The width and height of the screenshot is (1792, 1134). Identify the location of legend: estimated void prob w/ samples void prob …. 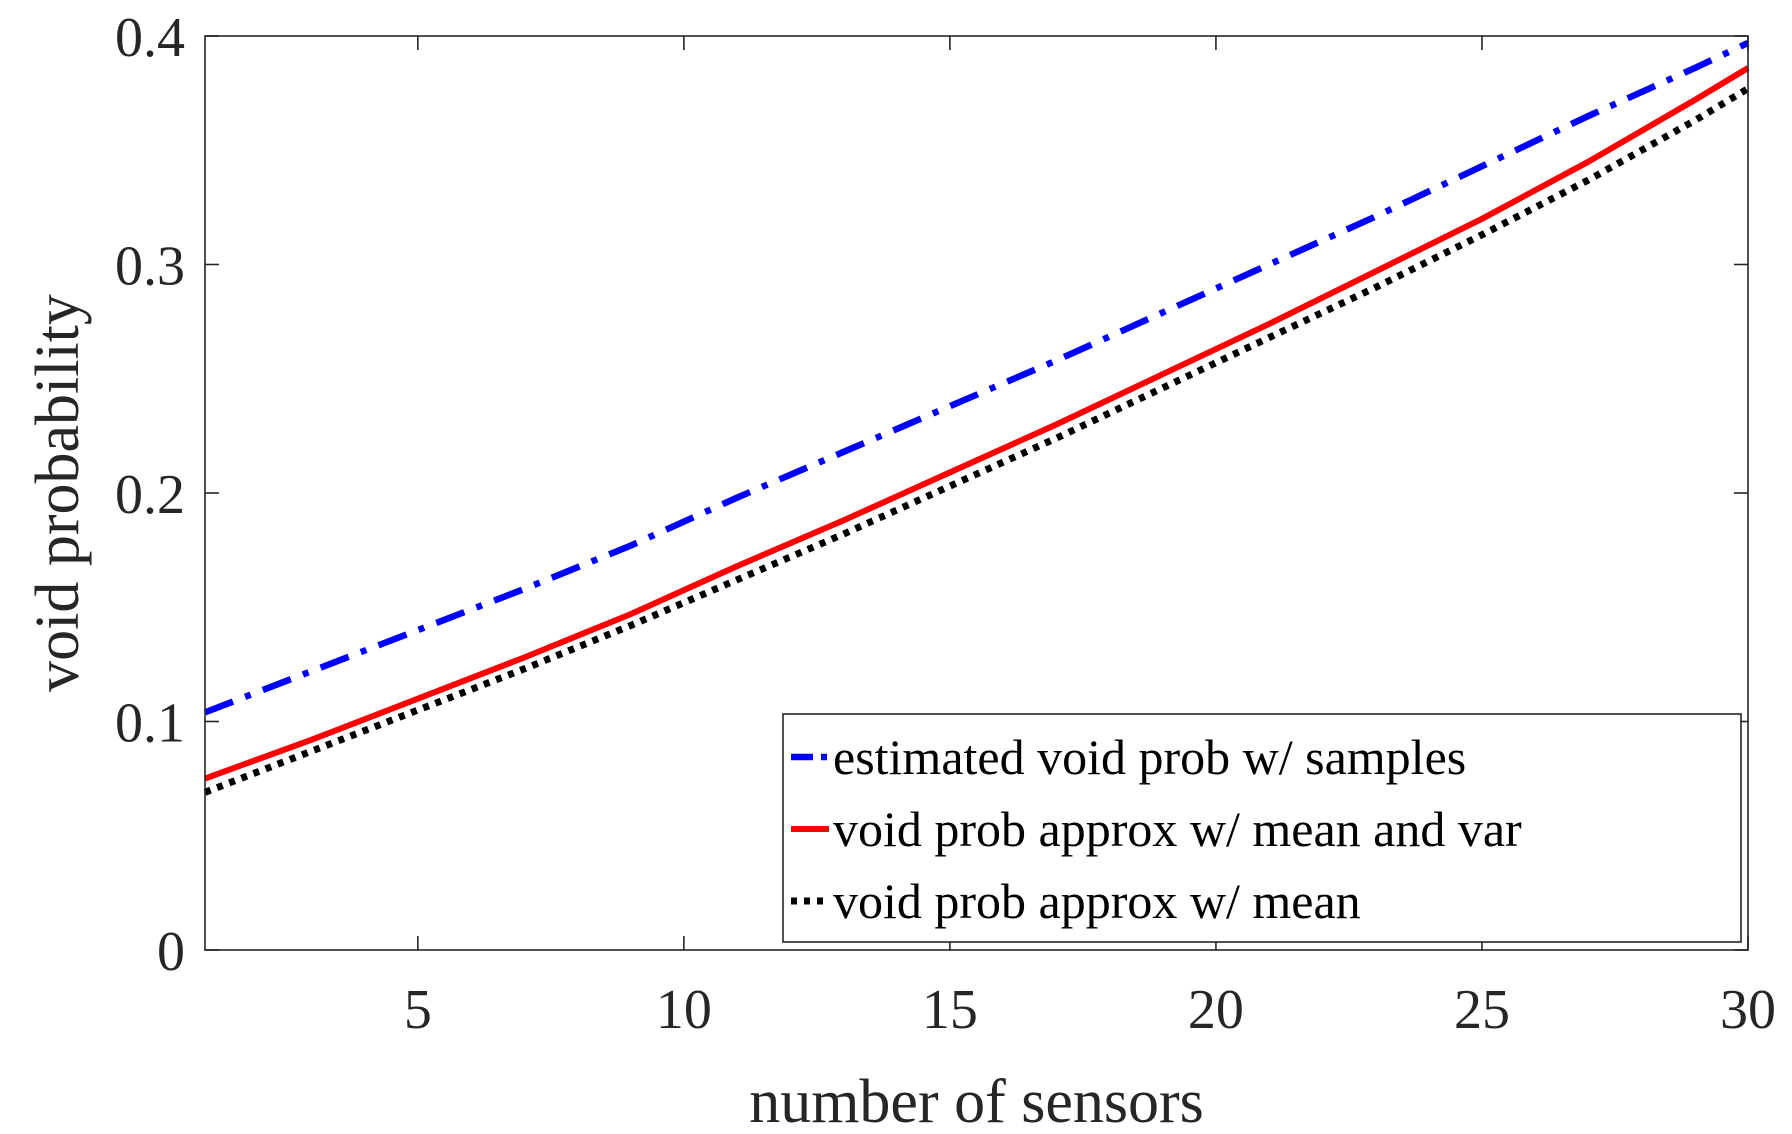
(1262, 828).